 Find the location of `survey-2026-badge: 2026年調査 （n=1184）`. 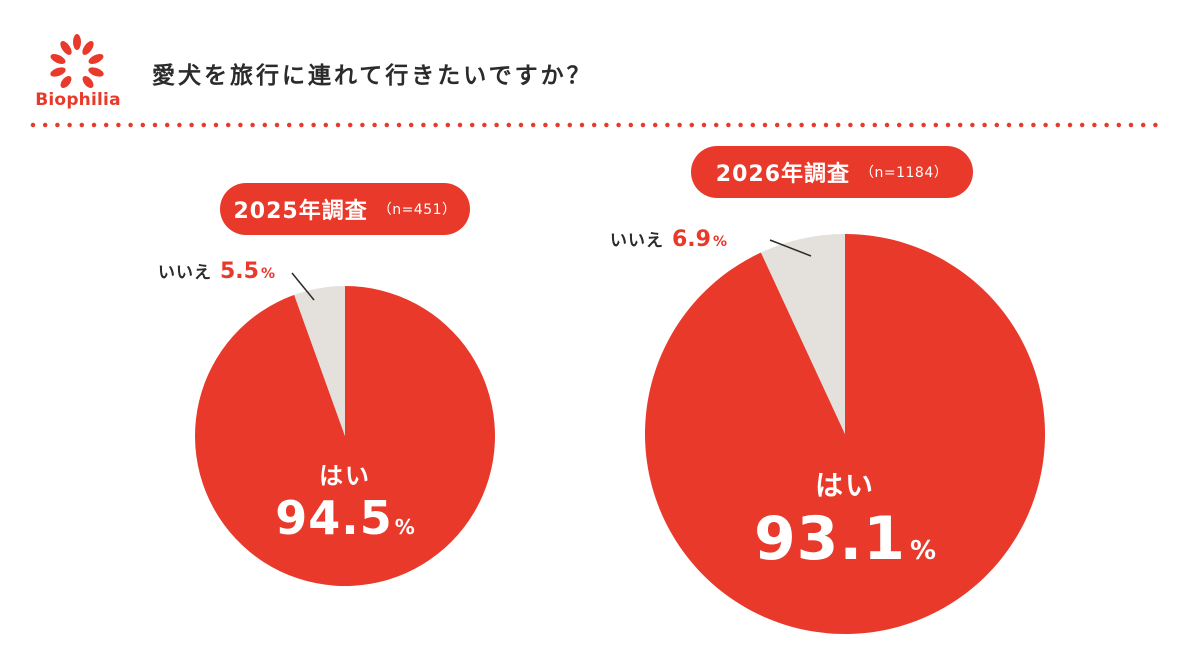

survey-2026-badge: 2026年調査 （n=1184） is located at coordinates (832, 172).